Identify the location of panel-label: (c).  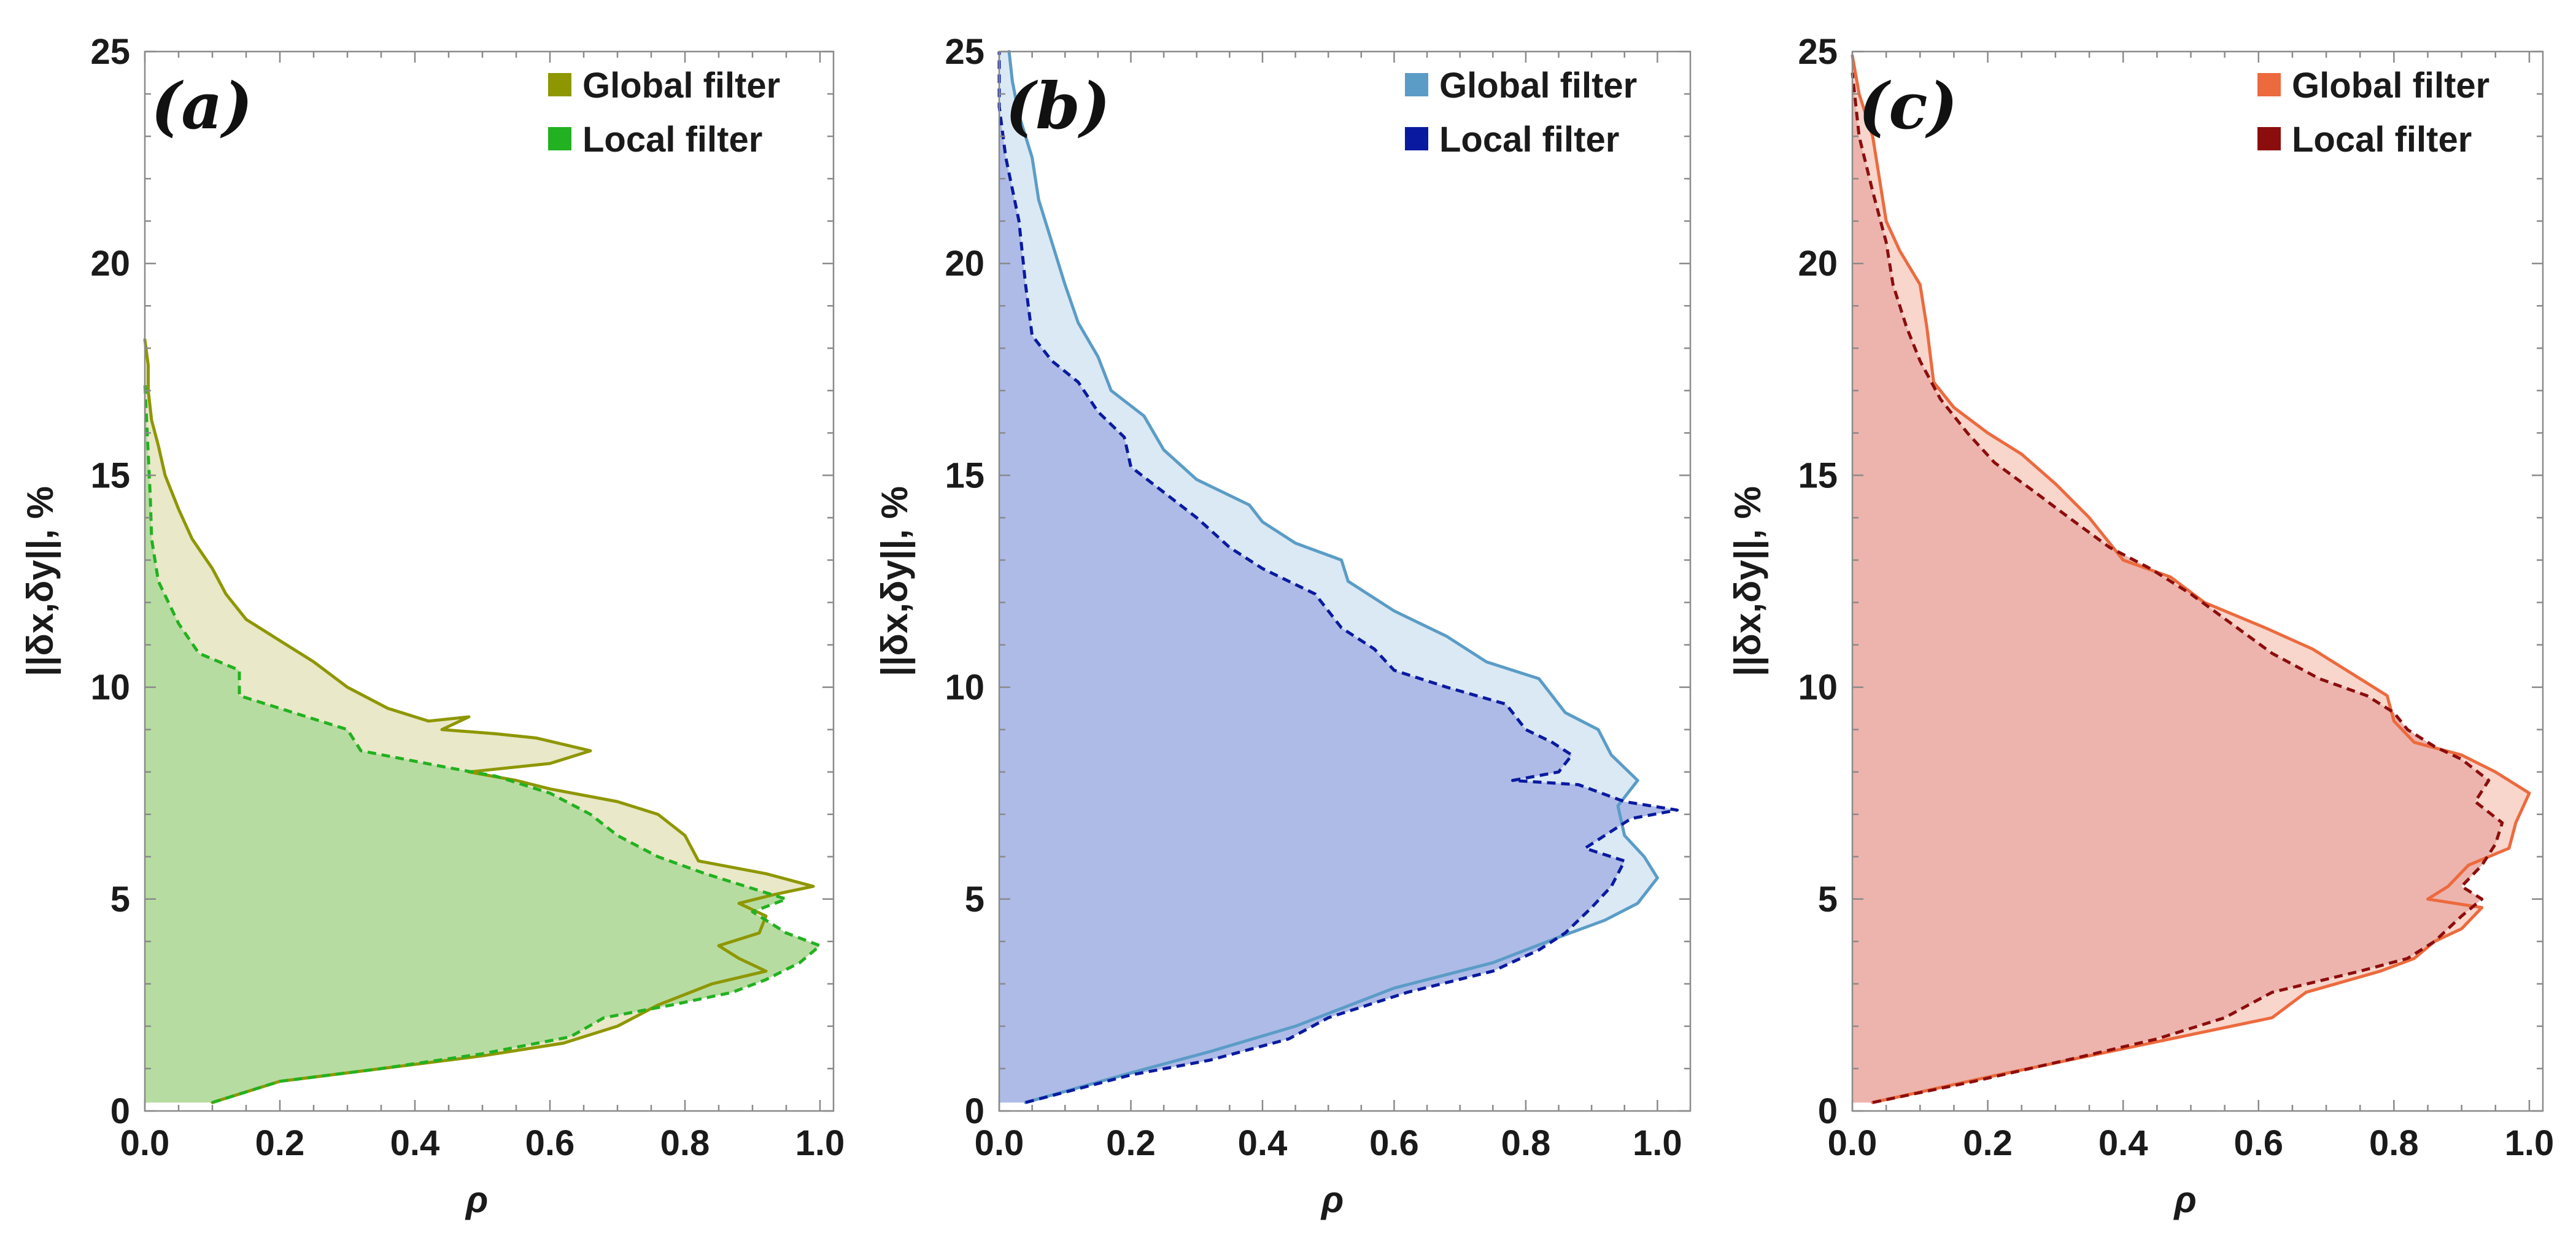
(1908, 106).